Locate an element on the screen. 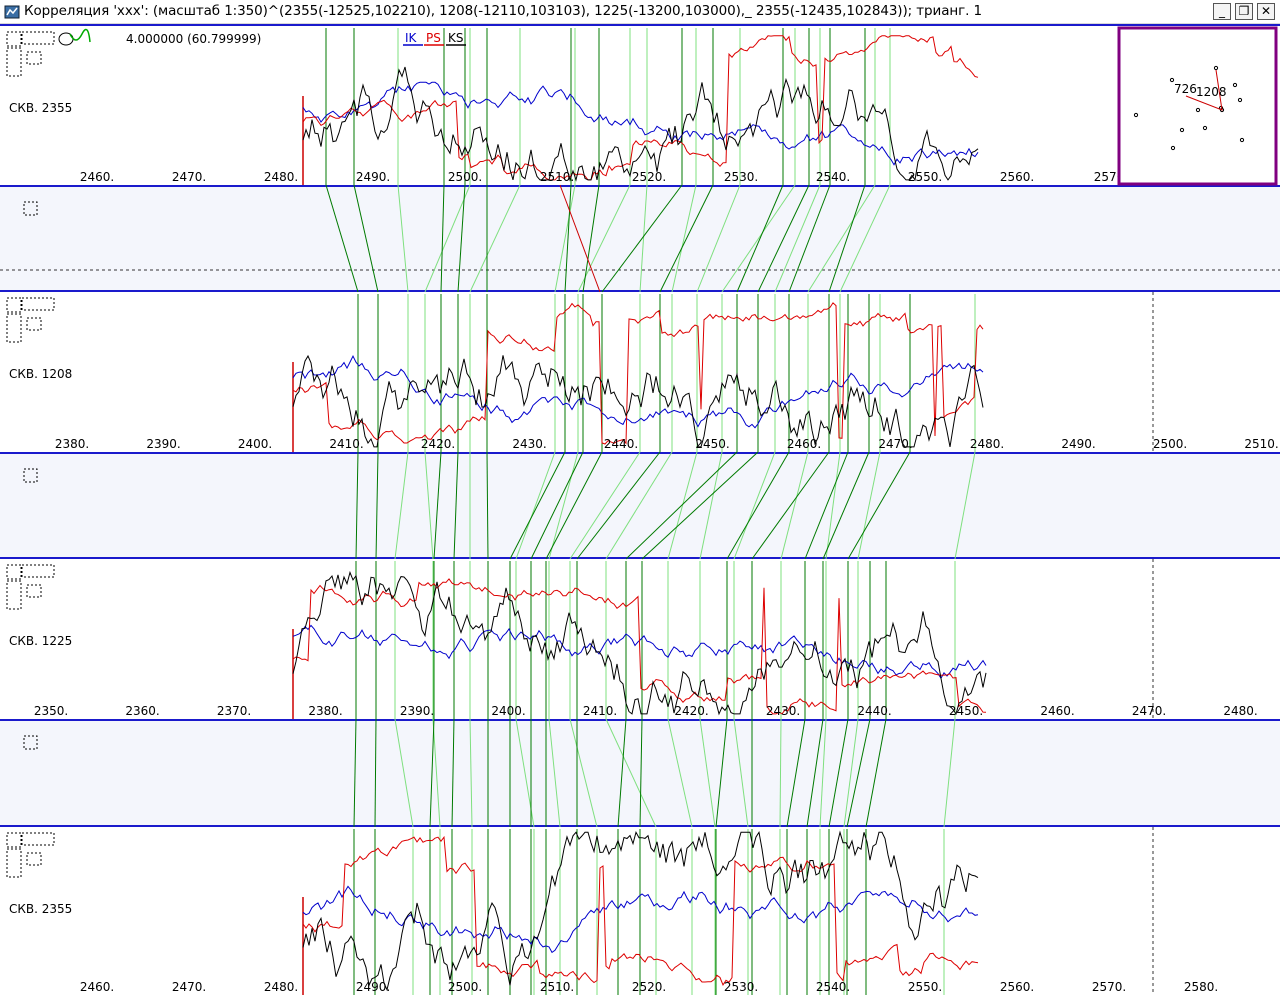  depth-tick-label: 2510. is located at coordinates (1261, 444).